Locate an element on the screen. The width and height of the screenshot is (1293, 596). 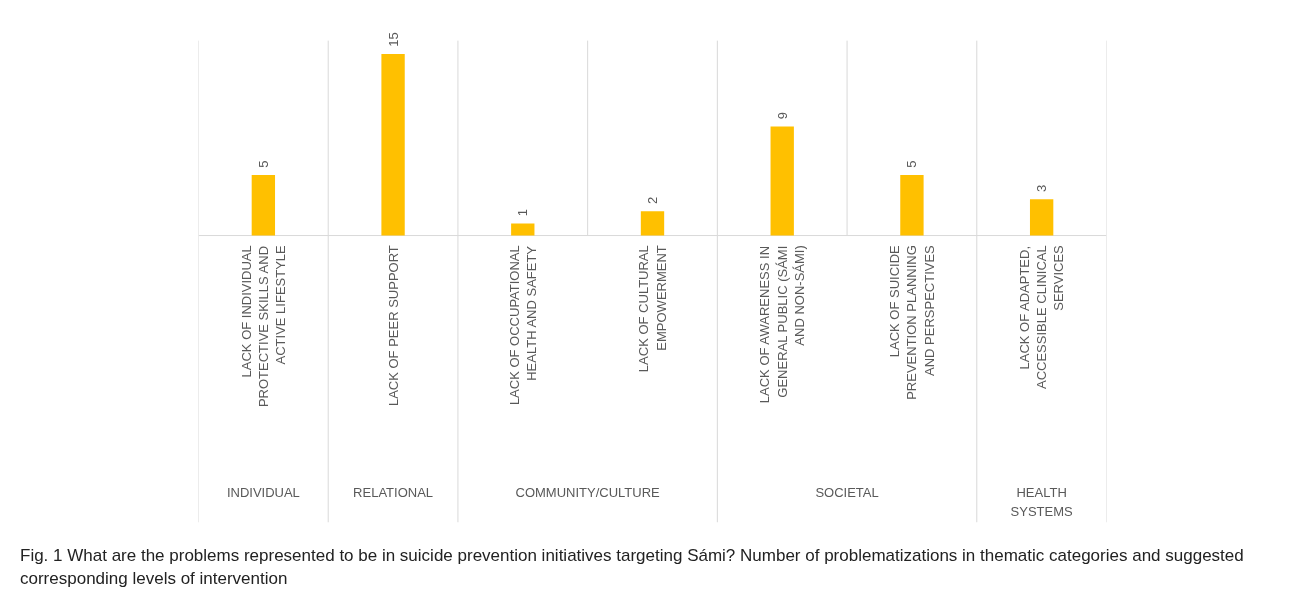
text: INDIVIDUAL is located at coordinates (263, 492).